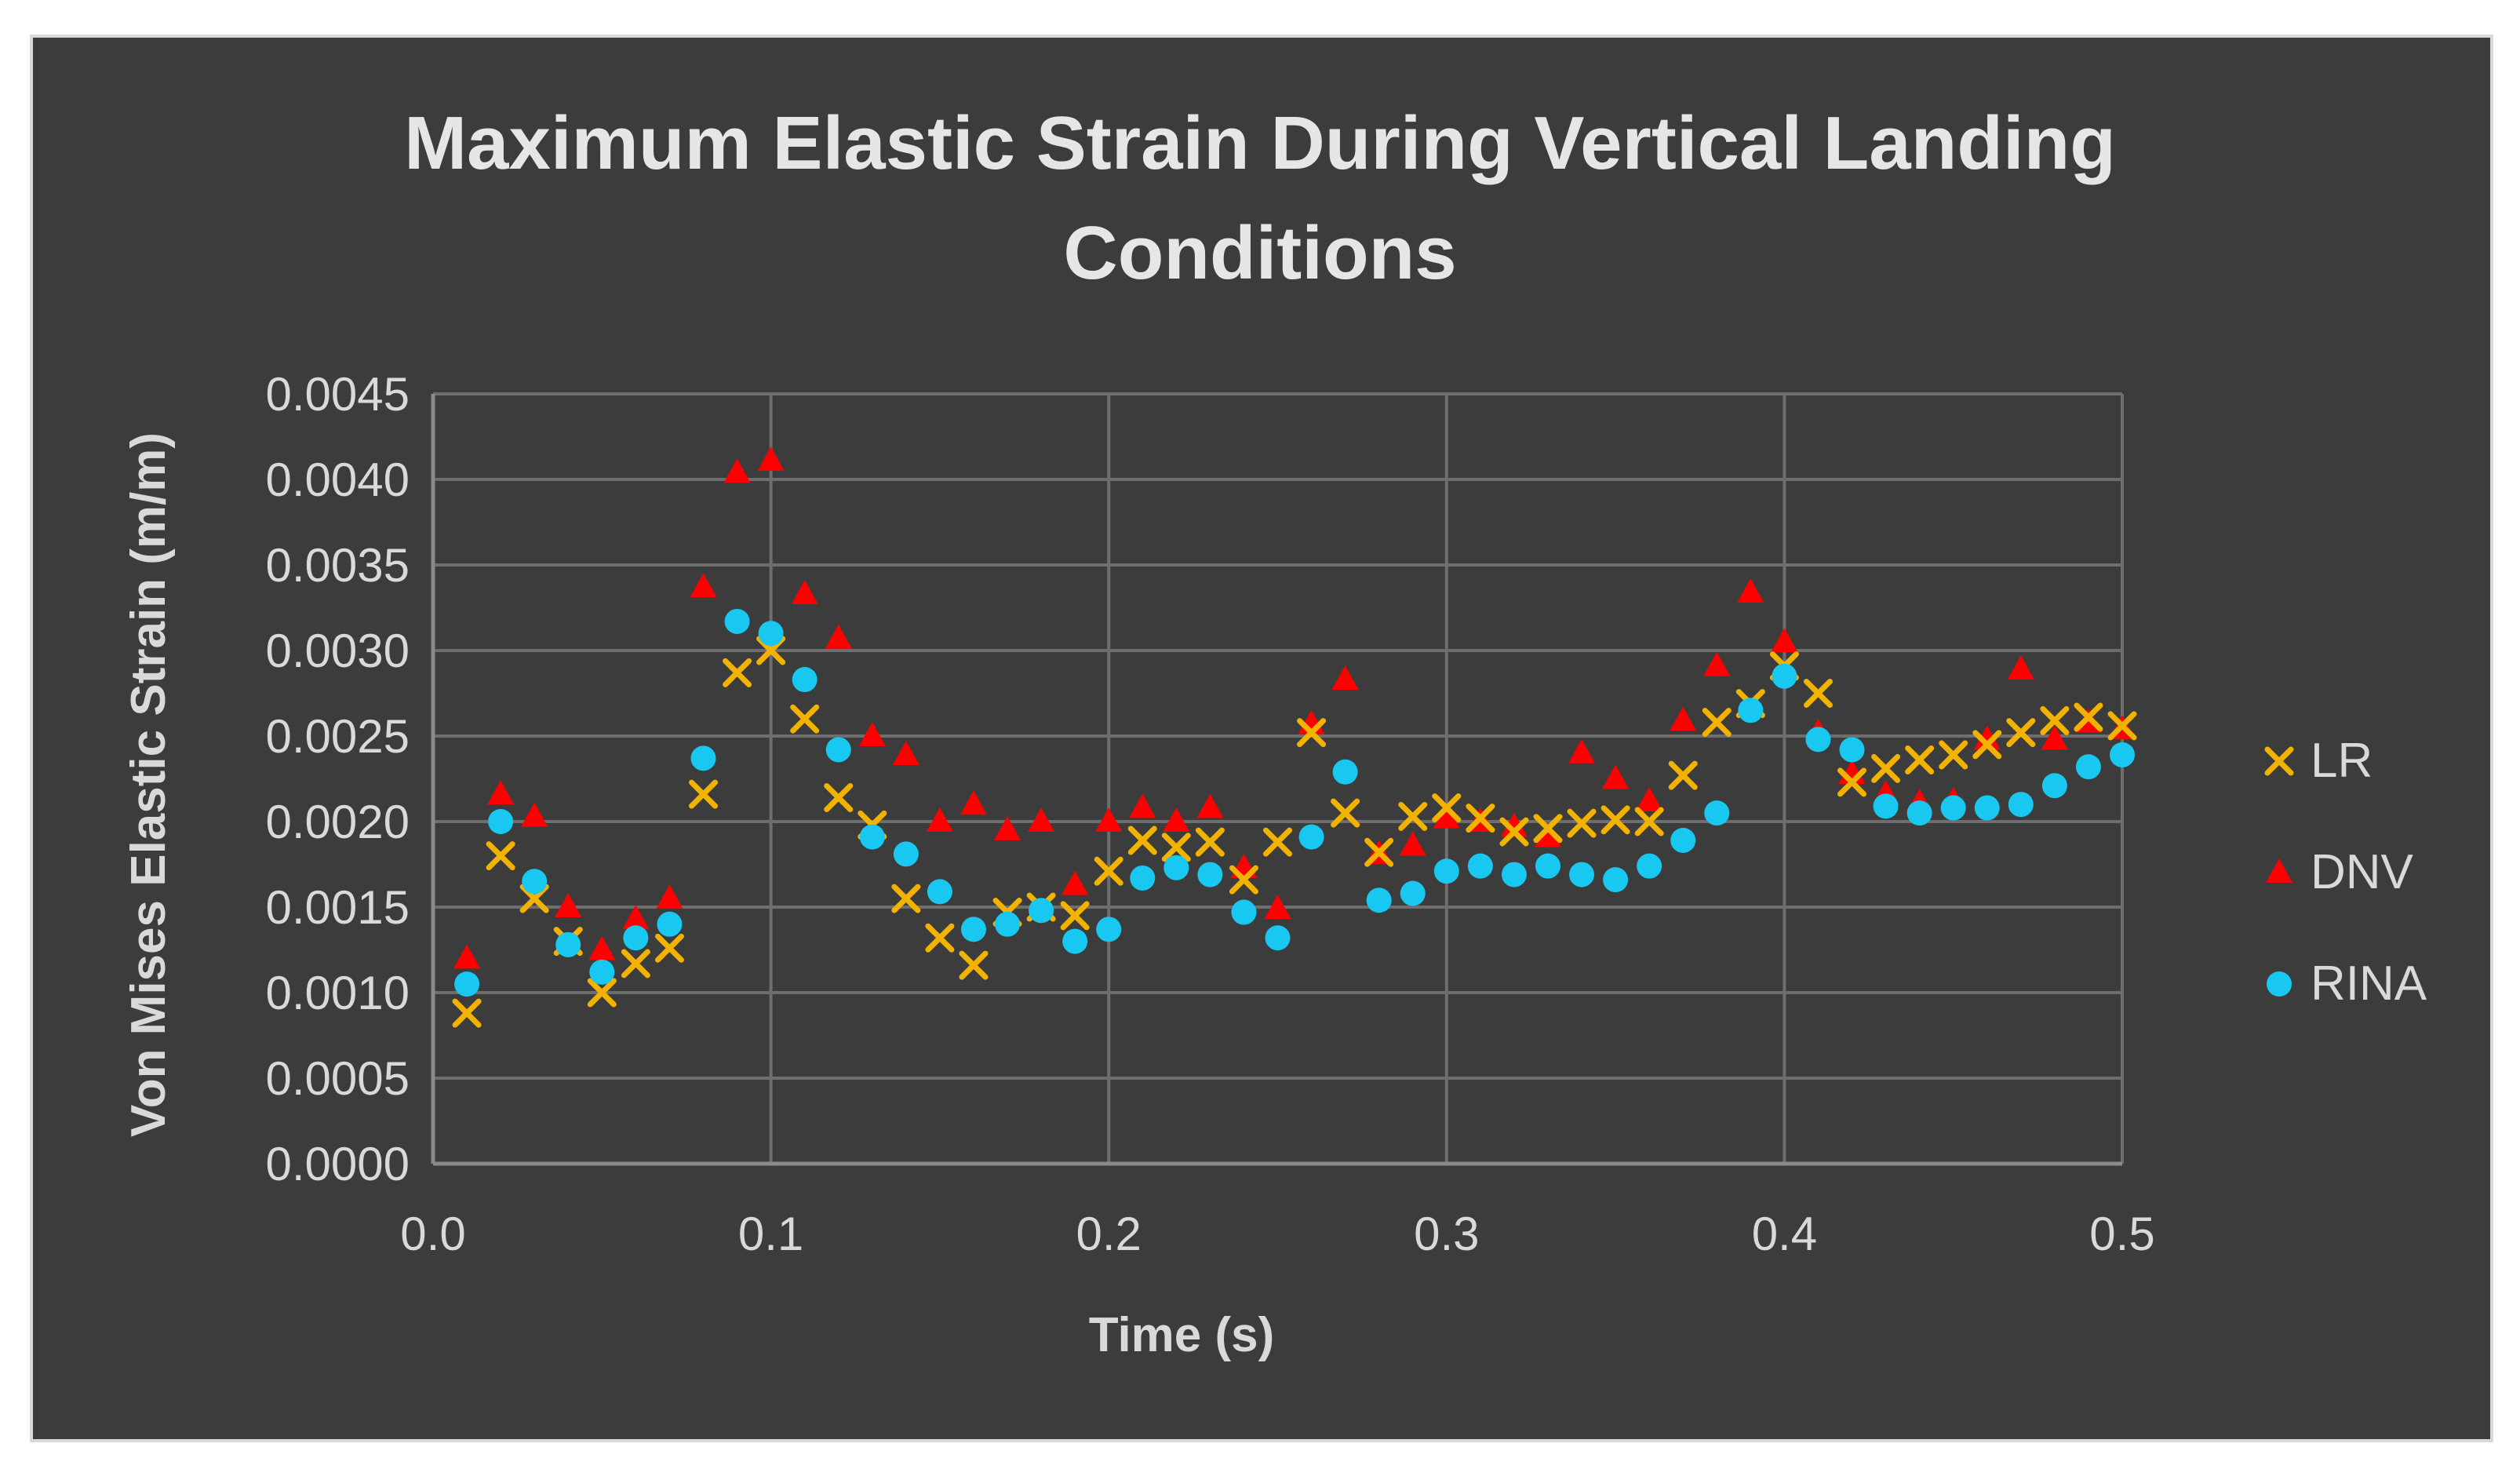 This screenshot has height=1476, width=2520. What do you see at coordinates (2279, 761) in the screenshot?
I see `legend-marker-lr` at bounding box center [2279, 761].